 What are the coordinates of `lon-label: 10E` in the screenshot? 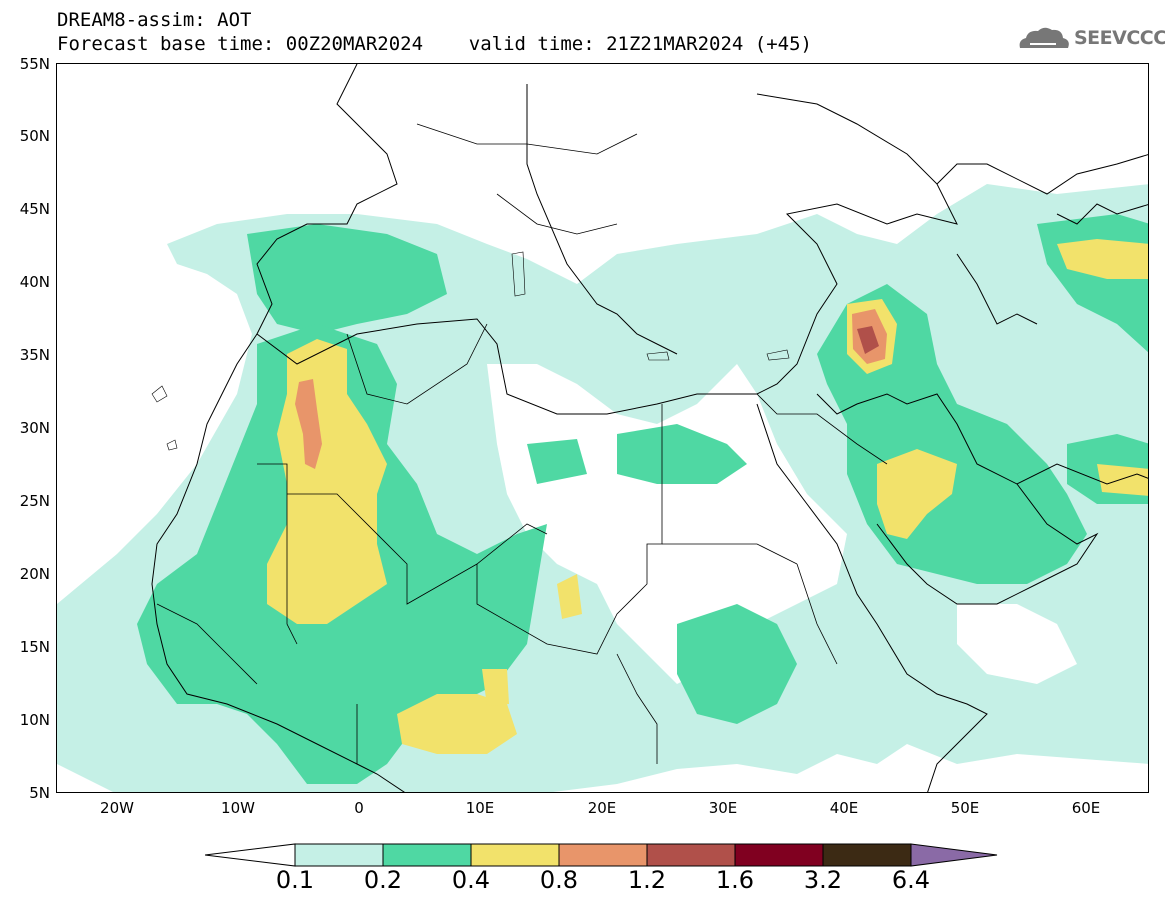 It's located at (480, 808).